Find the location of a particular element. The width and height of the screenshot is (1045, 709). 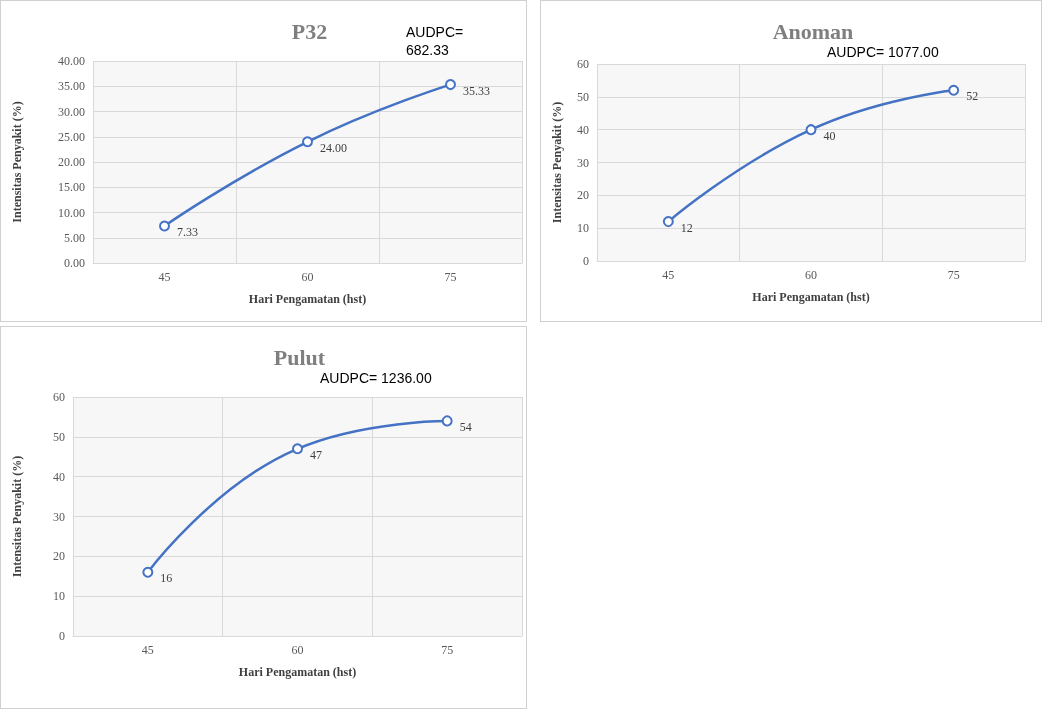

text: AUDPC= 682.33 is located at coordinates (437, 41).